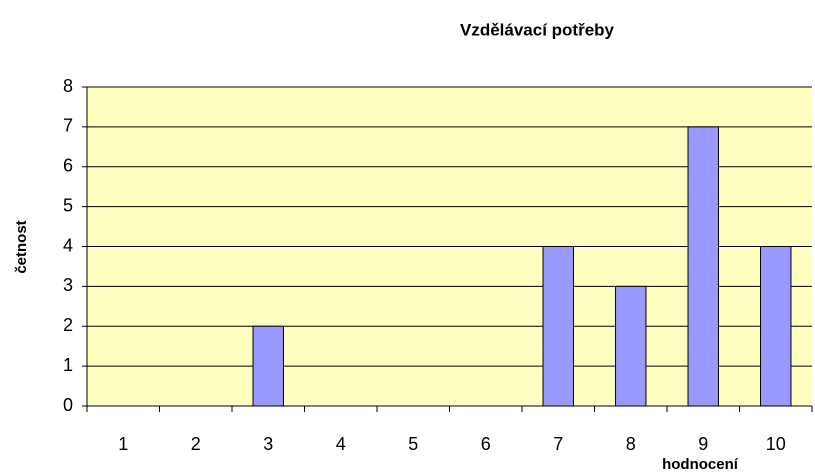 The height and width of the screenshot is (475, 815). I want to click on x-tick-label: 4, so click(341, 444).